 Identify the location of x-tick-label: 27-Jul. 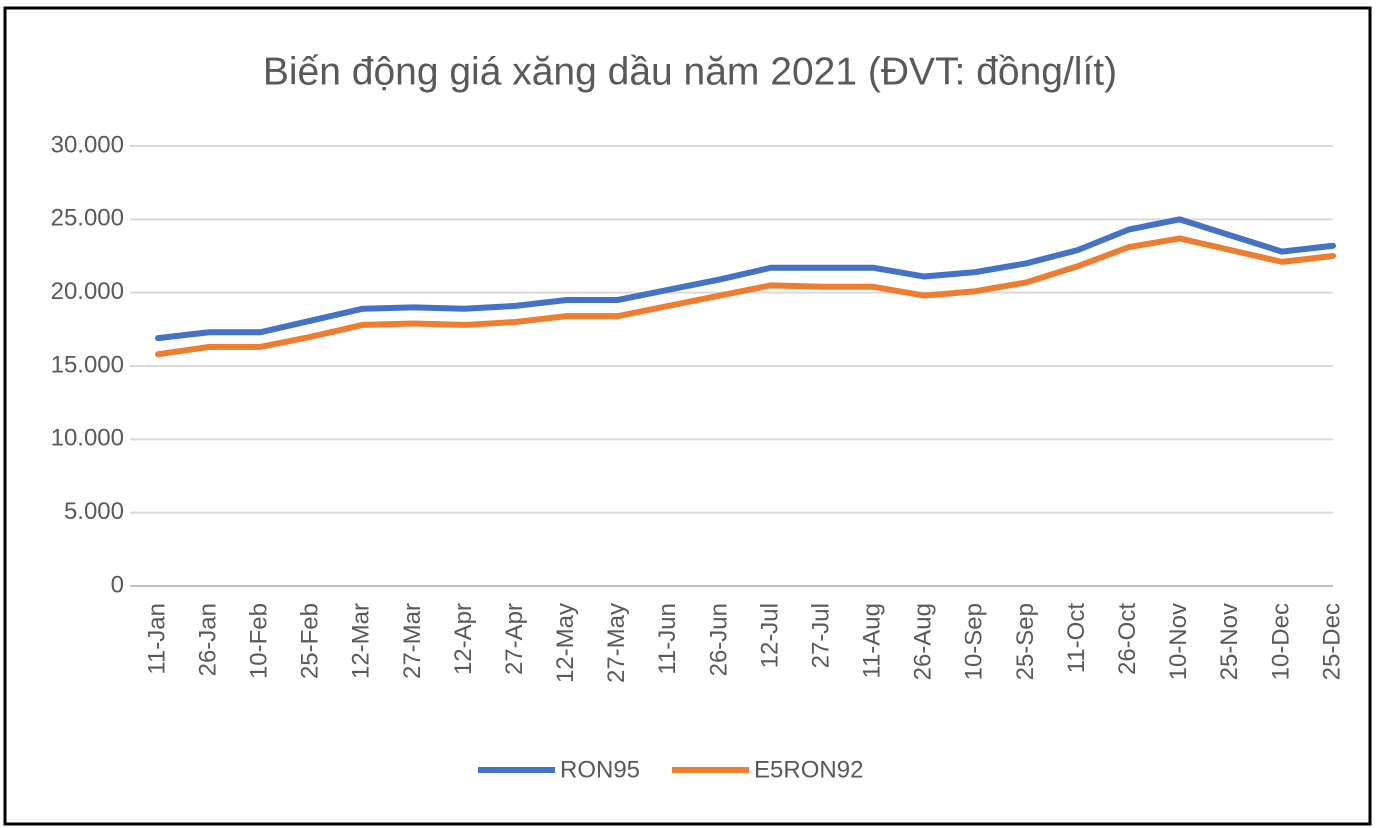
(820, 635).